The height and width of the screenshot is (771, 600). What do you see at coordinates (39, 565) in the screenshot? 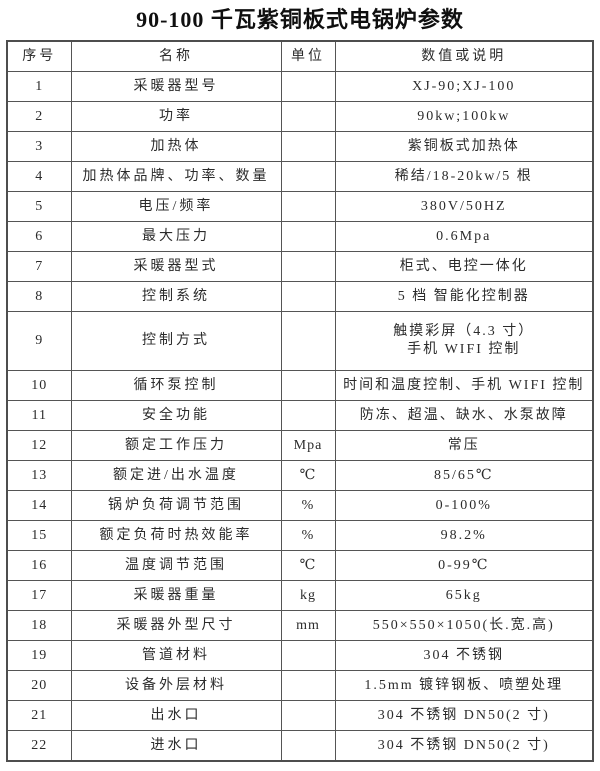
I see `row-number: 16` at bounding box center [39, 565].